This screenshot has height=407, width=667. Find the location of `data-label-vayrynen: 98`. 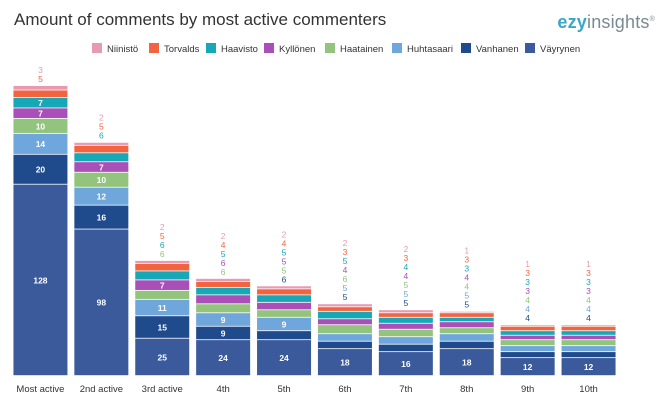

data-label-vayrynen: 98 is located at coordinates (102, 303).